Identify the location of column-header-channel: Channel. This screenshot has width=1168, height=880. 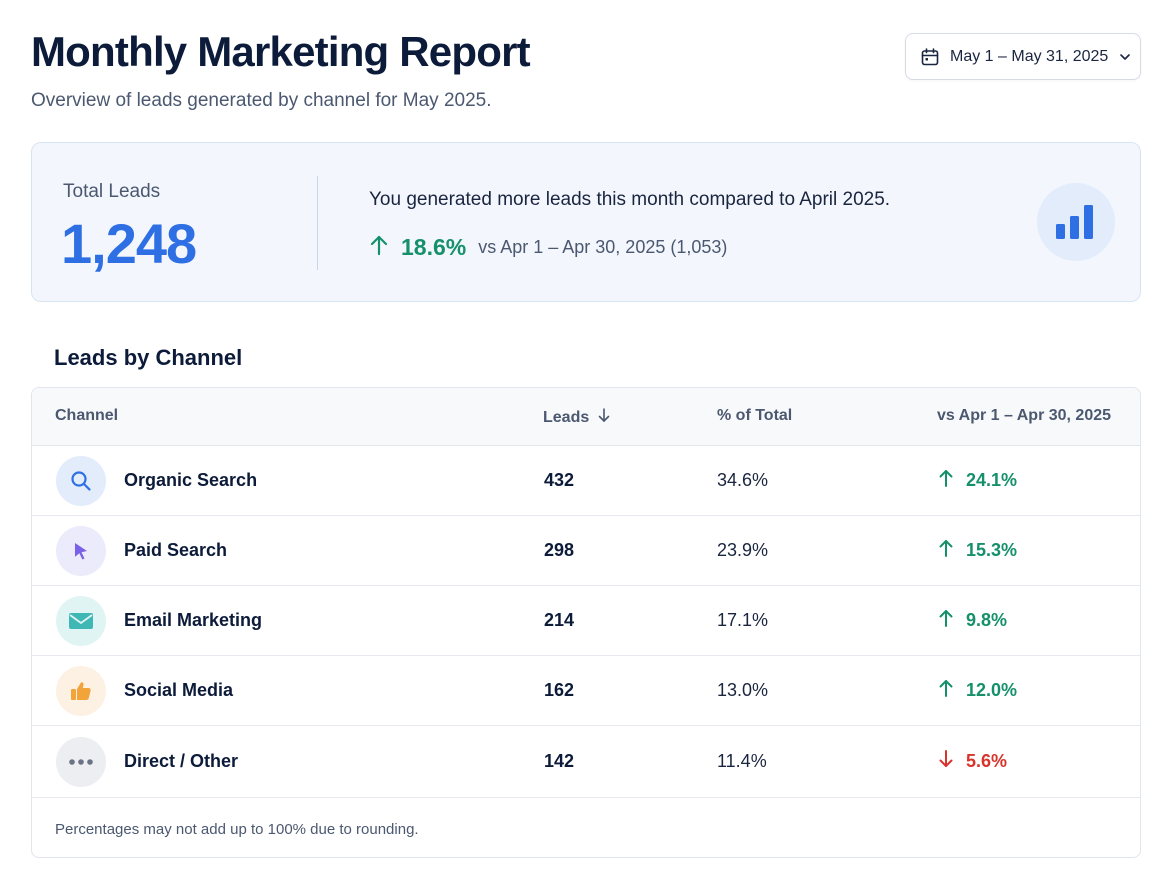
(87, 415).